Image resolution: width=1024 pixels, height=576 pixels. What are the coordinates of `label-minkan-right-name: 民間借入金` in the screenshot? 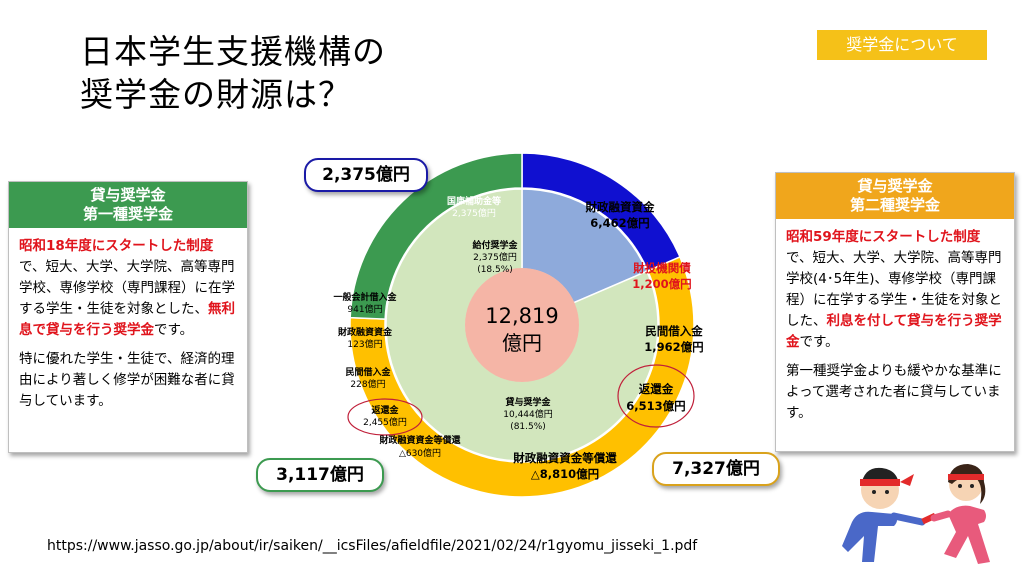 It's located at (674, 331).